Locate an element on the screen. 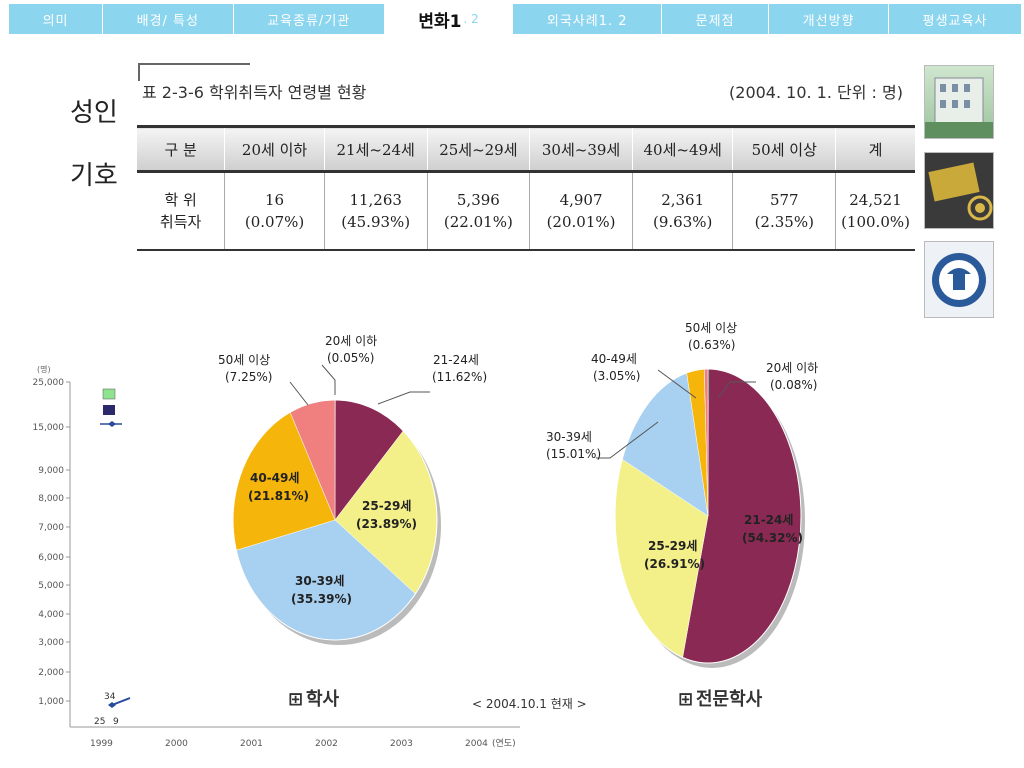  table-header-cell: 21세~24세 is located at coordinates (375, 149).